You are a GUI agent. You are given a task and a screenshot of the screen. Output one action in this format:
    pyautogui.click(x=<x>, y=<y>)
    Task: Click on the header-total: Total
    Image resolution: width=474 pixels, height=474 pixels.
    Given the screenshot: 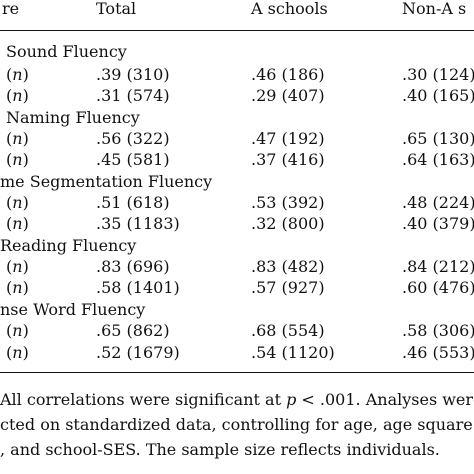 What is the action you would take?
    pyautogui.click(x=116, y=9)
    